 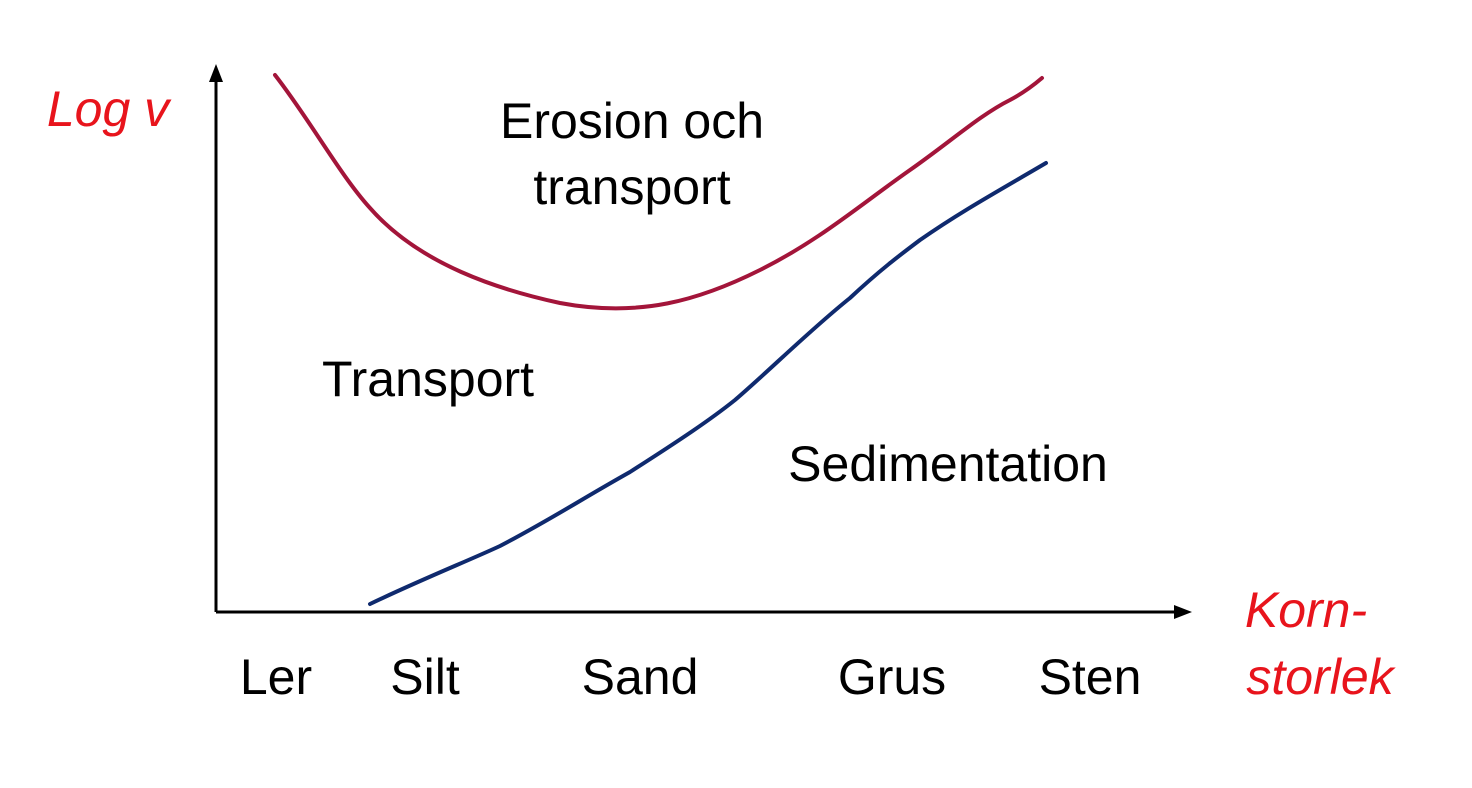 What do you see at coordinates (216, 73) in the screenshot?
I see `y-axis-arrowhead` at bounding box center [216, 73].